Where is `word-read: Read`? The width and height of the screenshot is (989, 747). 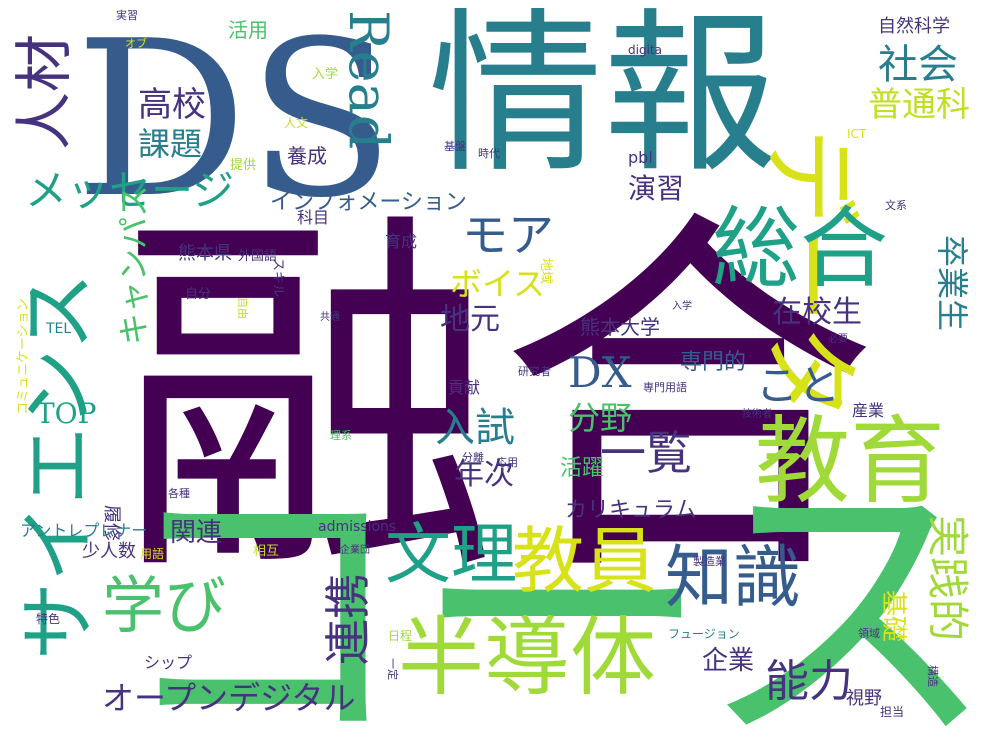
word-read: Read is located at coordinates (368, 80).